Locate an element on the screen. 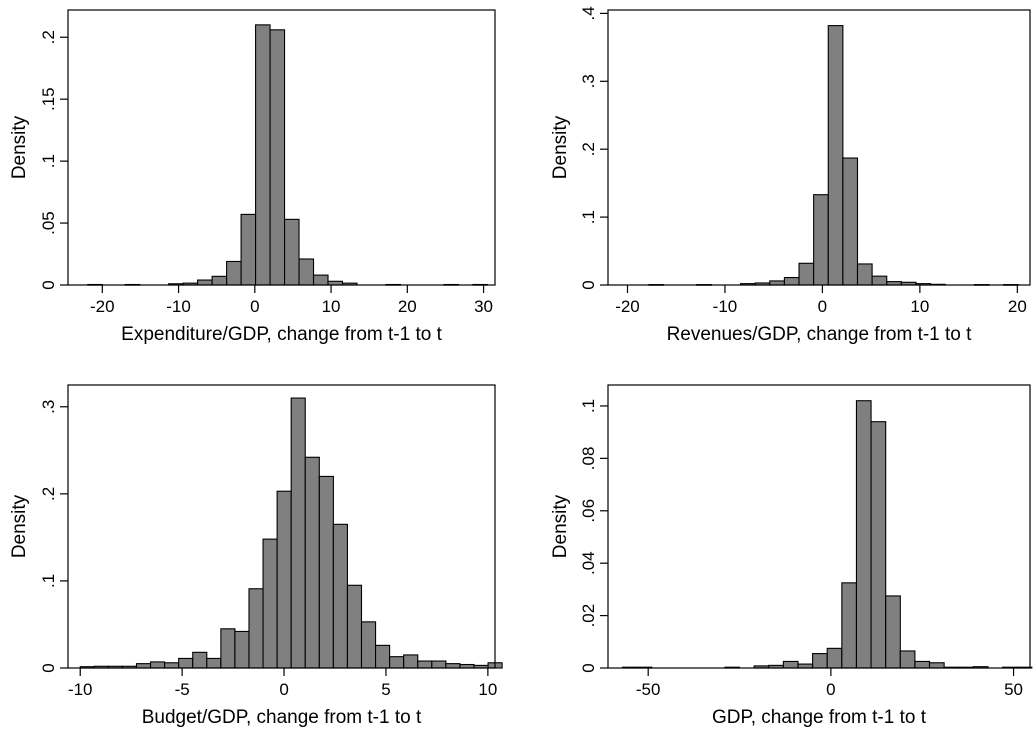 Image resolution: width=1033 pixels, height=736 pixels. expenditure-ytick-label-3: .15 is located at coordinates (48, 99).